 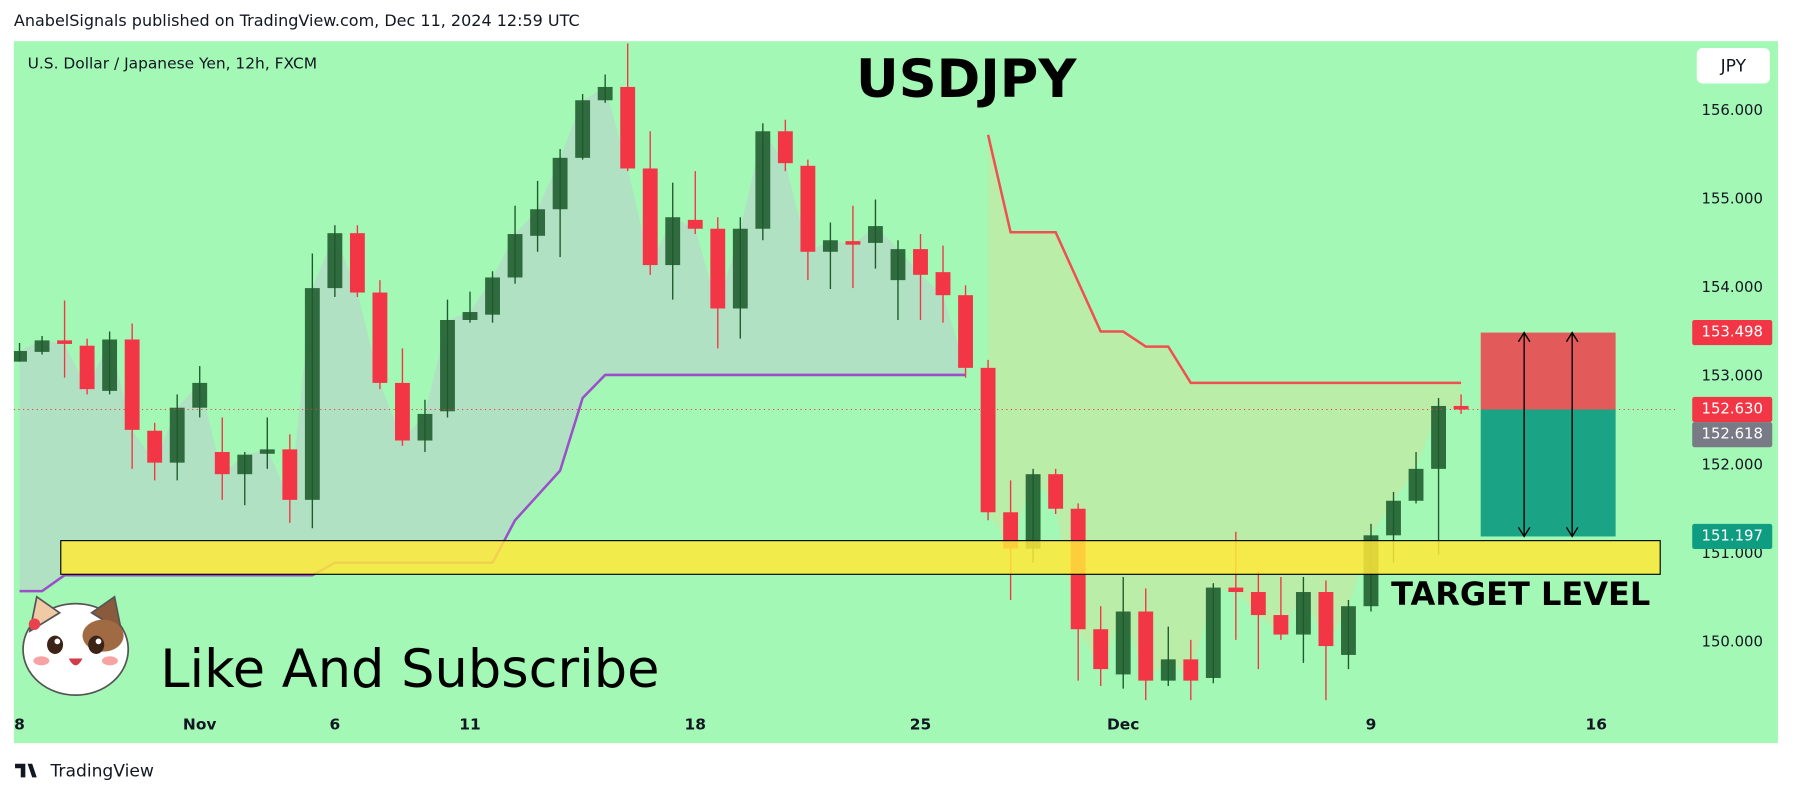 What do you see at coordinates (1595, 724) in the screenshot?
I see `x-tick-label: 16` at bounding box center [1595, 724].